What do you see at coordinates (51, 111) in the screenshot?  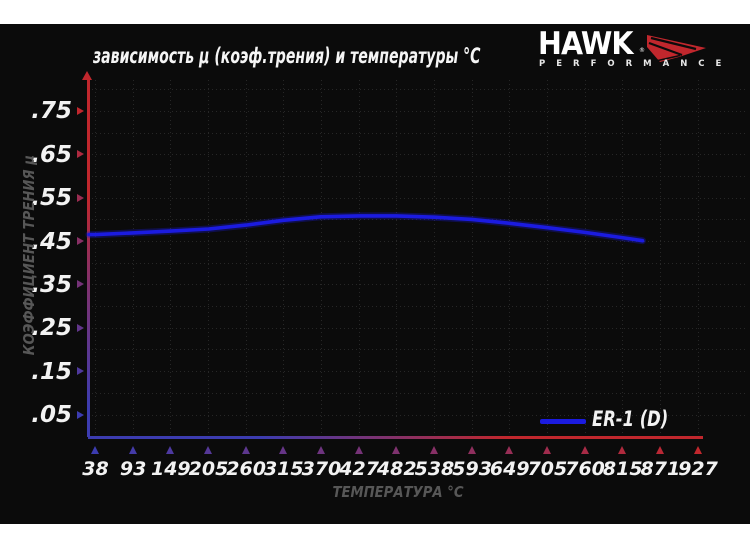 I see `y-tick-label: .75` at bounding box center [51, 111].